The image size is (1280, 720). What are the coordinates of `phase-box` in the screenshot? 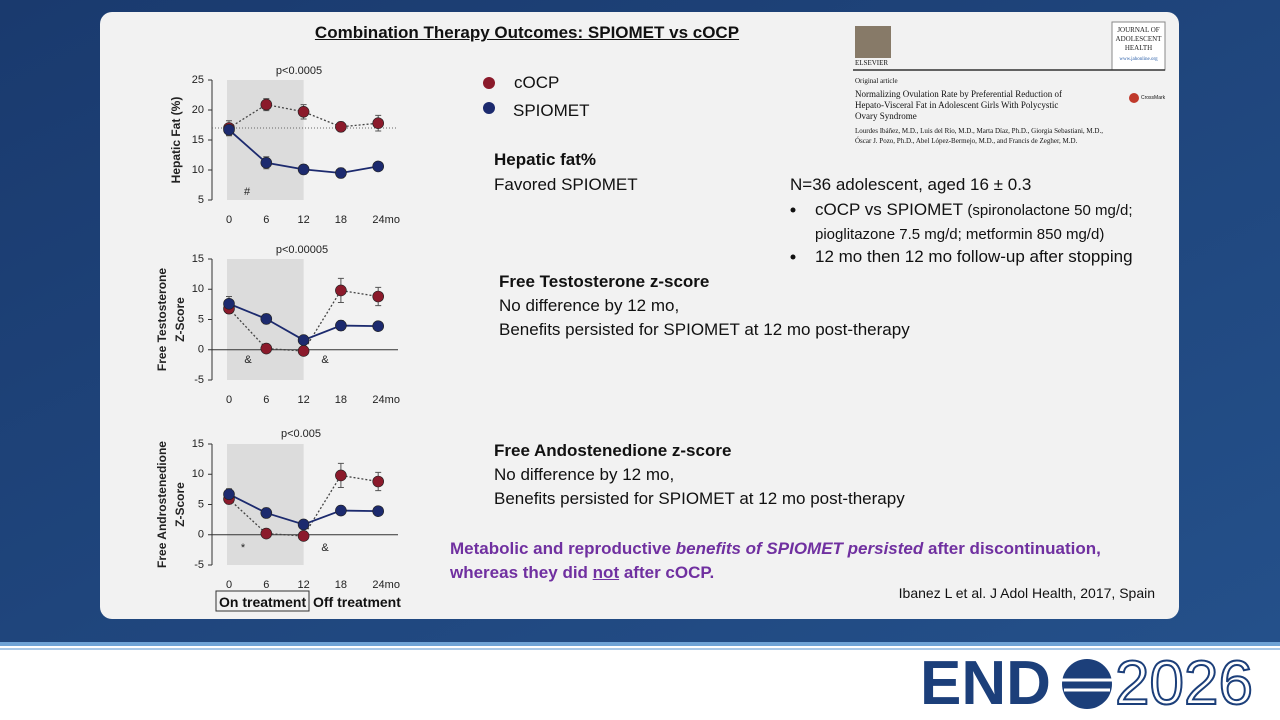 It's located at (262, 601).